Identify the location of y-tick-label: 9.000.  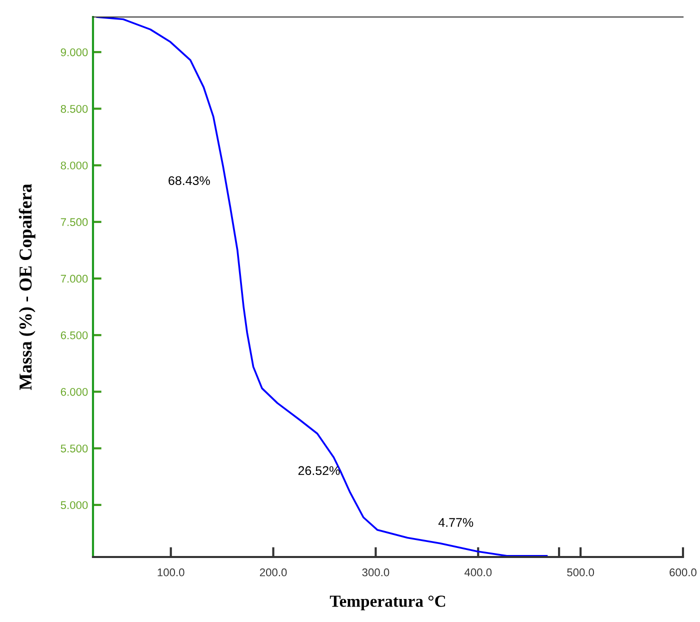
(74, 52).